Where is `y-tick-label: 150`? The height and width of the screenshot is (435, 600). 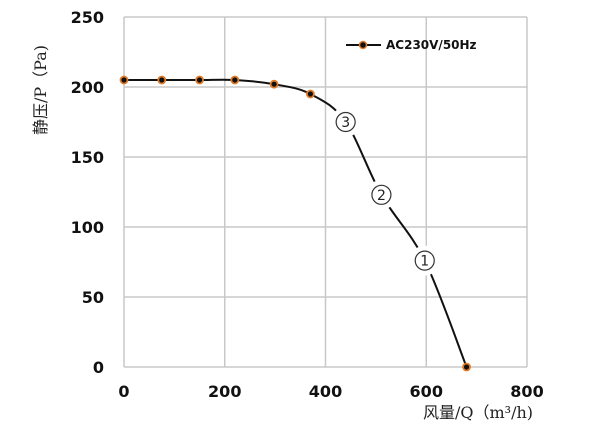 y-tick-label: 150 is located at coordinates (87, 157).